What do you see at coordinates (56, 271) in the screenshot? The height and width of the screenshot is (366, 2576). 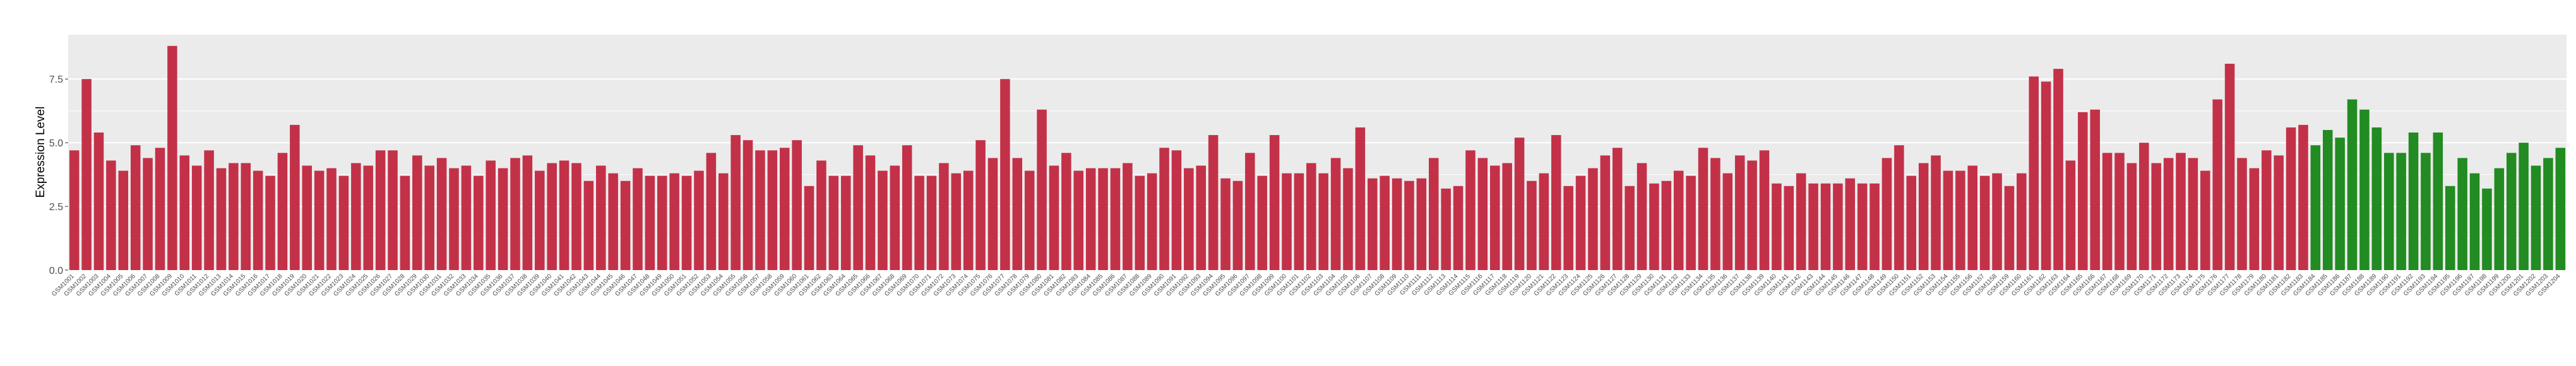 I see `y-tick-label: 0.0` at bounding box center [56, 271].